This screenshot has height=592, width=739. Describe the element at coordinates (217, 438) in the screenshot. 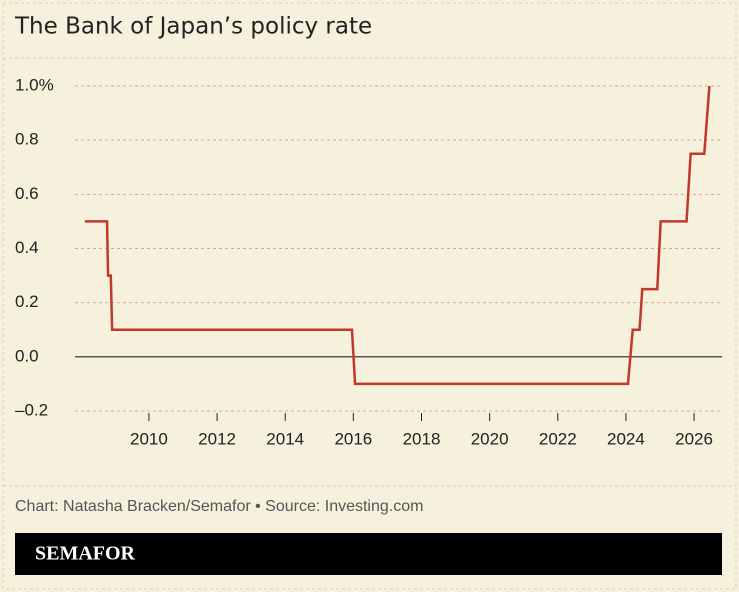

I see `x-tick-label: 2012` at that location.